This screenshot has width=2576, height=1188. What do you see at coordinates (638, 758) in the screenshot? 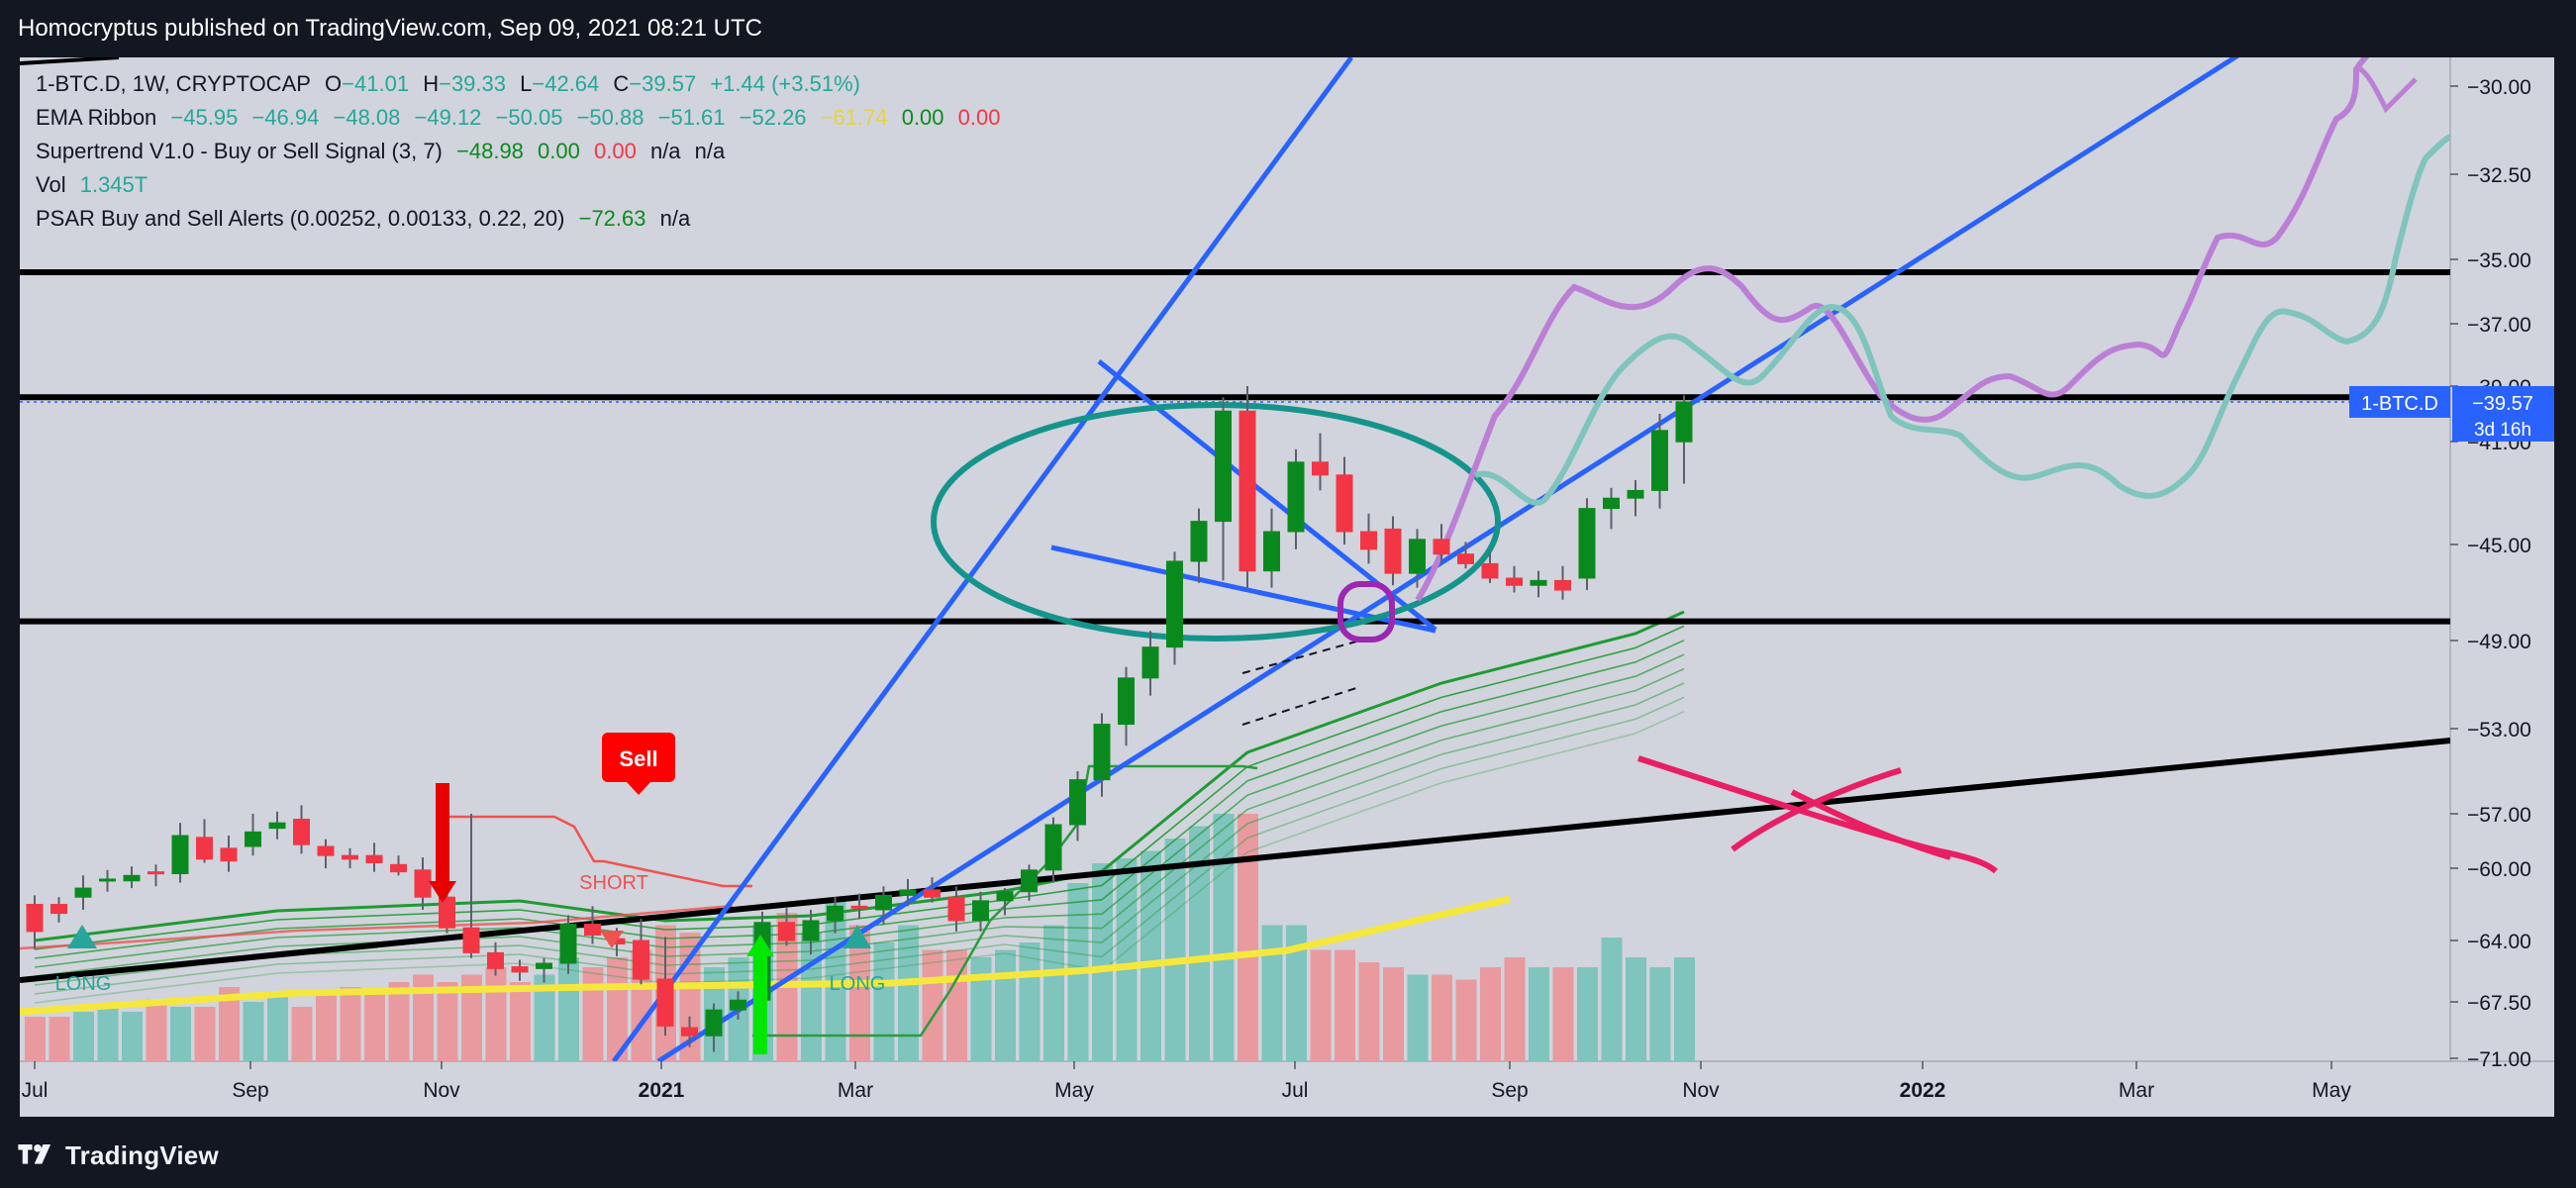
I see `sell-badge` at bounding box center [638, 758].